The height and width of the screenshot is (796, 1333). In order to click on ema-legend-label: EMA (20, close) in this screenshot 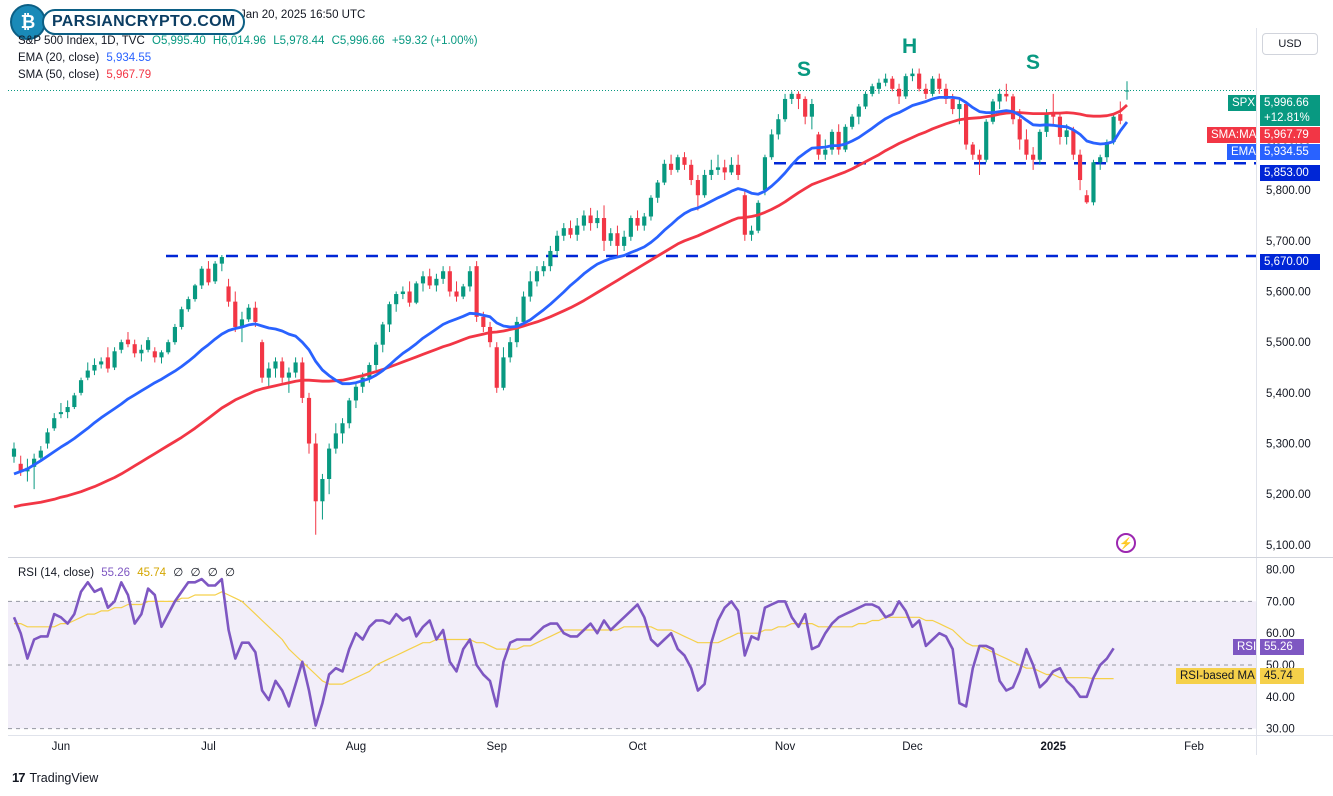, I will do `click(59, 58)`.